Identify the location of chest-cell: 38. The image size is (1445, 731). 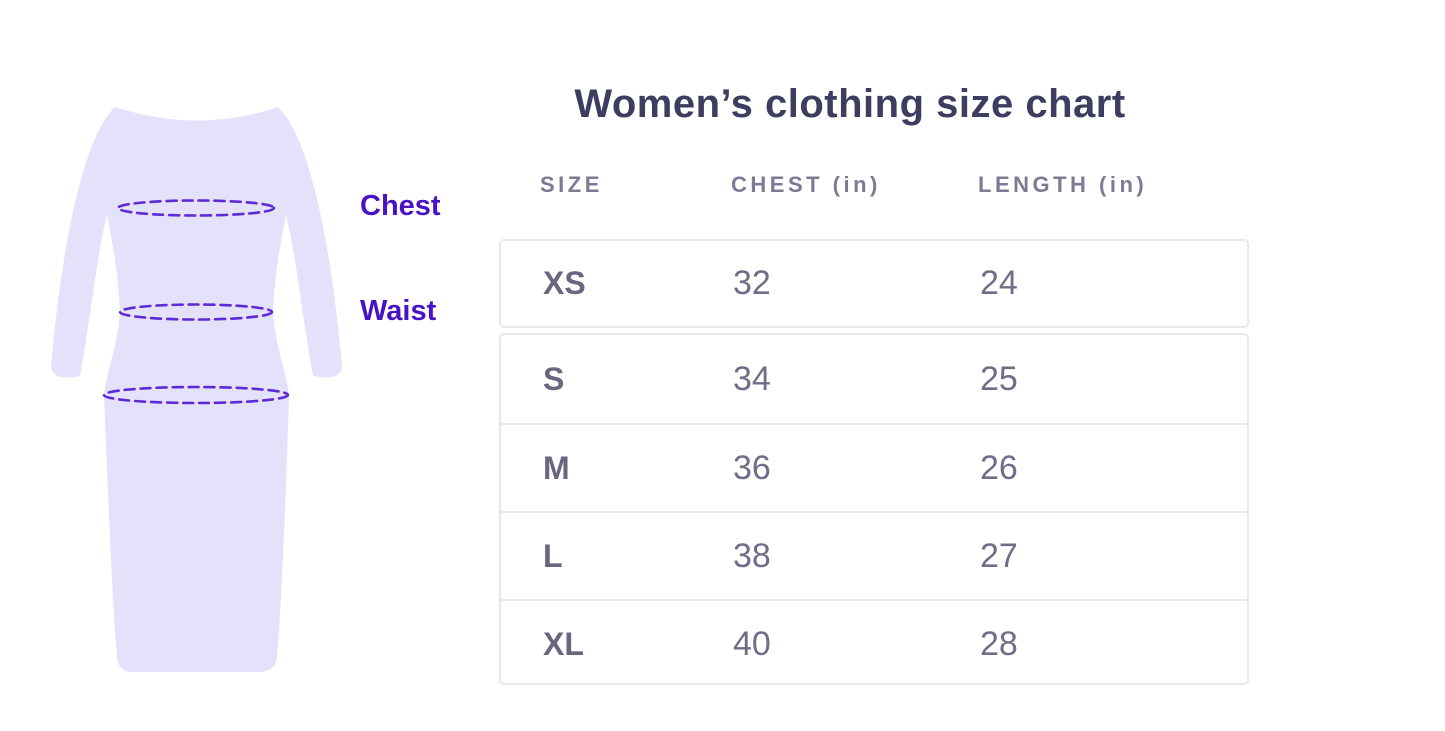
(752, 555).